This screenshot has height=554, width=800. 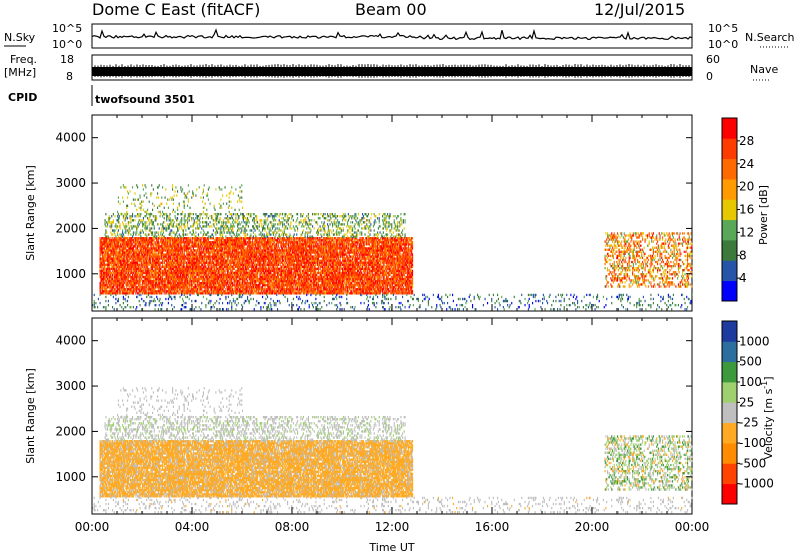 I want to click on freq-right-tick-top: 60, so click(x=713, y=59).